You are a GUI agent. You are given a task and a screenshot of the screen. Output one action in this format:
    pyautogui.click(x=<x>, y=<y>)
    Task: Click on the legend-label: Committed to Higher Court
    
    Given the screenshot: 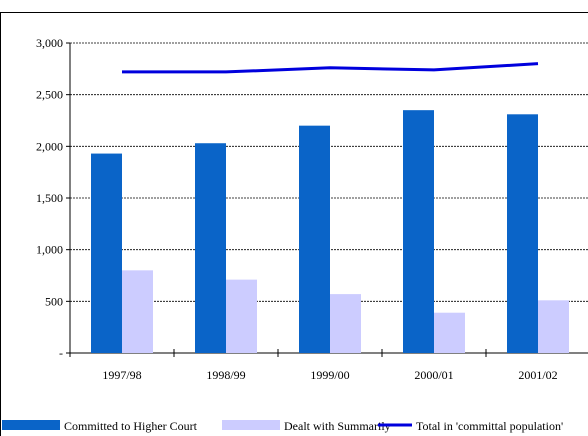 What is the action you would take?
    pyautogui.click(x=131, y=426)
    